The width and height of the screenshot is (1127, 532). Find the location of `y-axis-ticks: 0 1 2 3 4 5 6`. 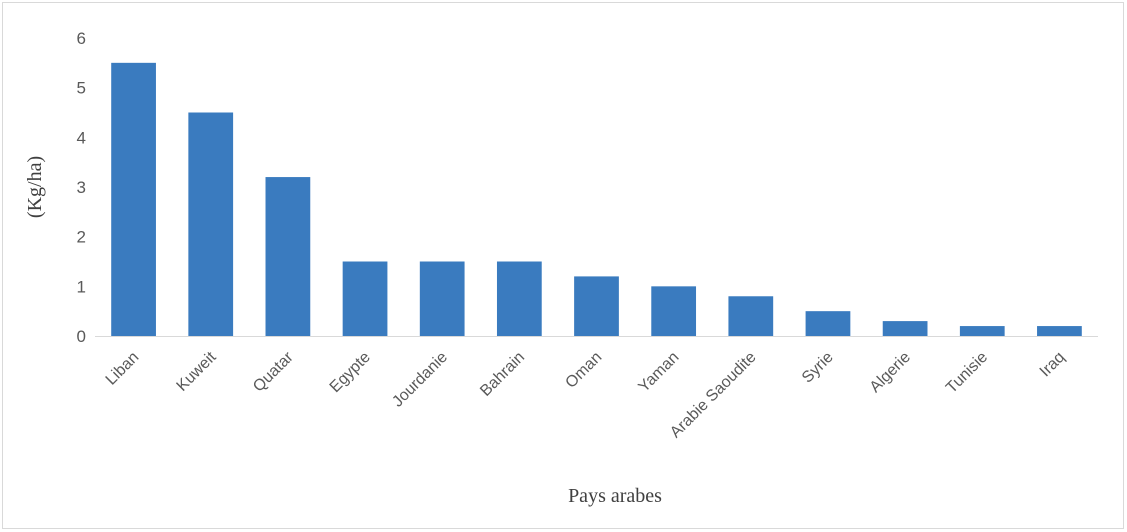

y-axis-ticks: 0 1 2 3 4 5 6 is located at coordinates (81, 187).